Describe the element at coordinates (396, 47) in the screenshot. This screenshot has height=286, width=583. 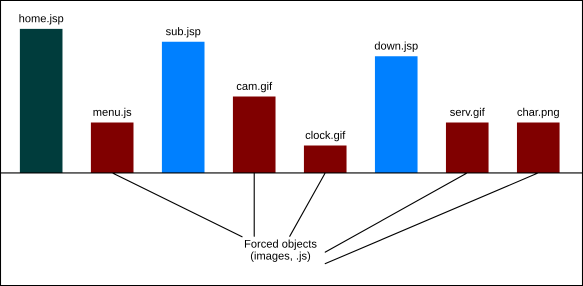
I see `x-tick-label: down.jsp` at that location.